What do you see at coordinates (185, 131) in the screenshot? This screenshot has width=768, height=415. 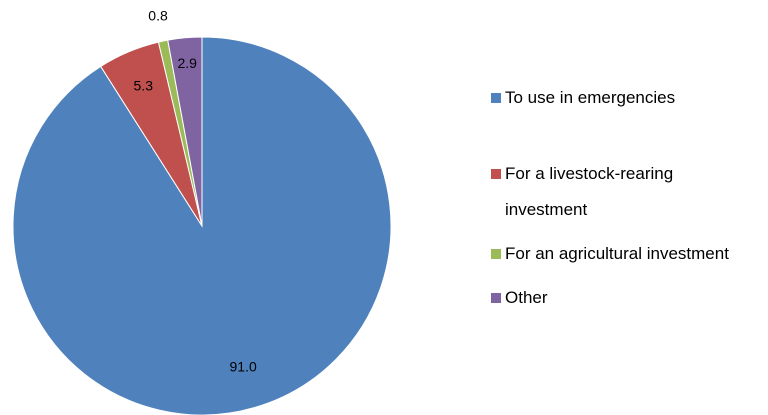 I see `pie-slice` at bounding box center [185, 131].